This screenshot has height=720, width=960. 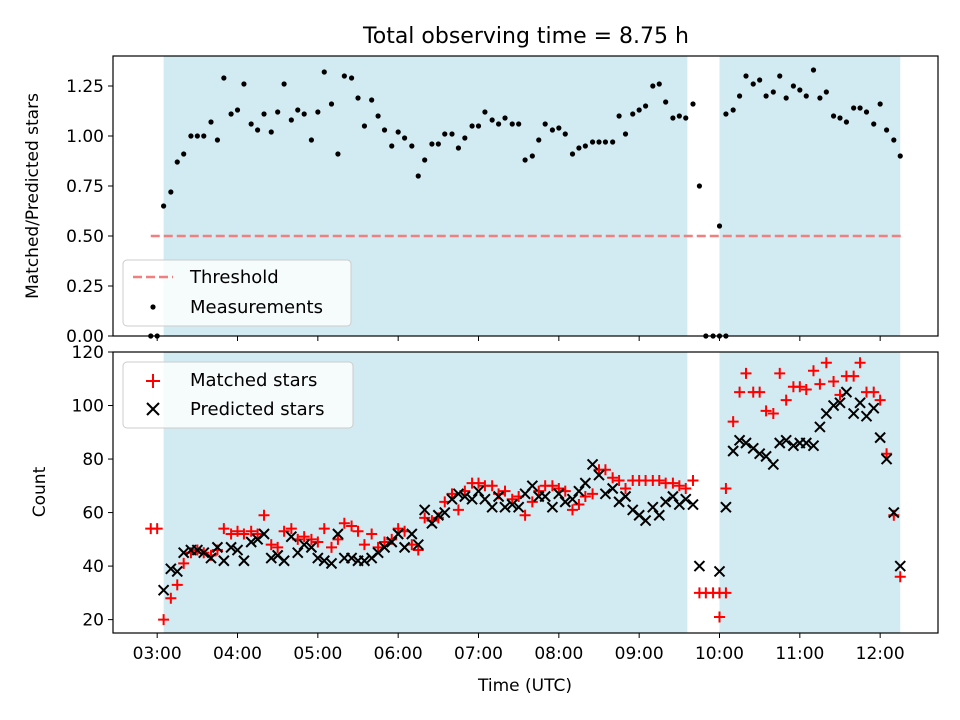 I want to click on x-tick-label: 12:00, so click(x=880, y=654).